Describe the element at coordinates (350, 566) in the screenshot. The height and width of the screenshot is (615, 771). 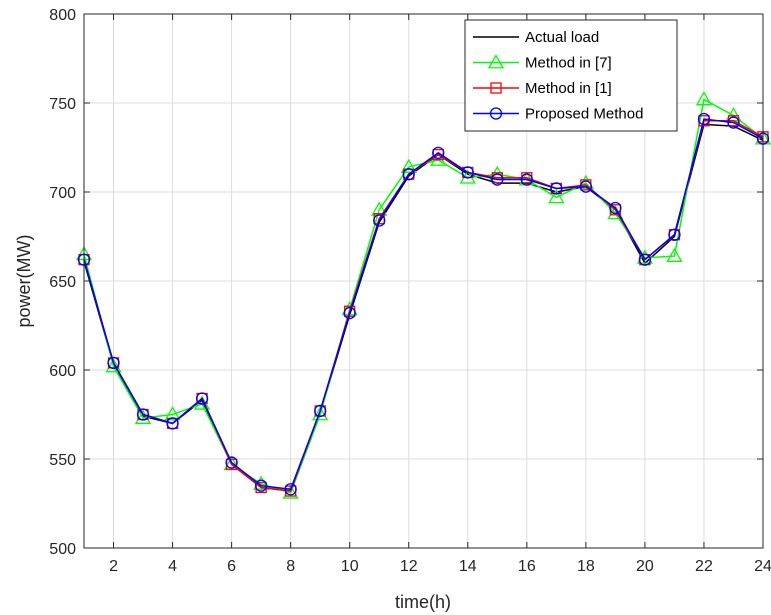
I see `x-tick-label: 10` at that location.